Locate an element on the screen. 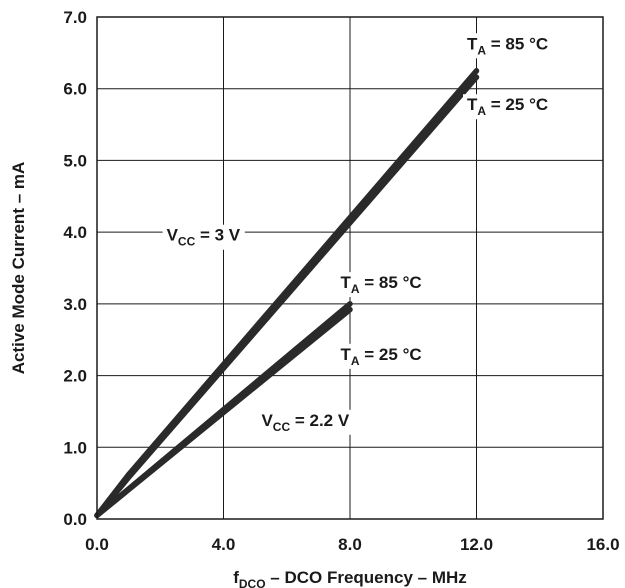  annotation-vcc22: VCC = 2.2 V is located at coordinates (305, 422).